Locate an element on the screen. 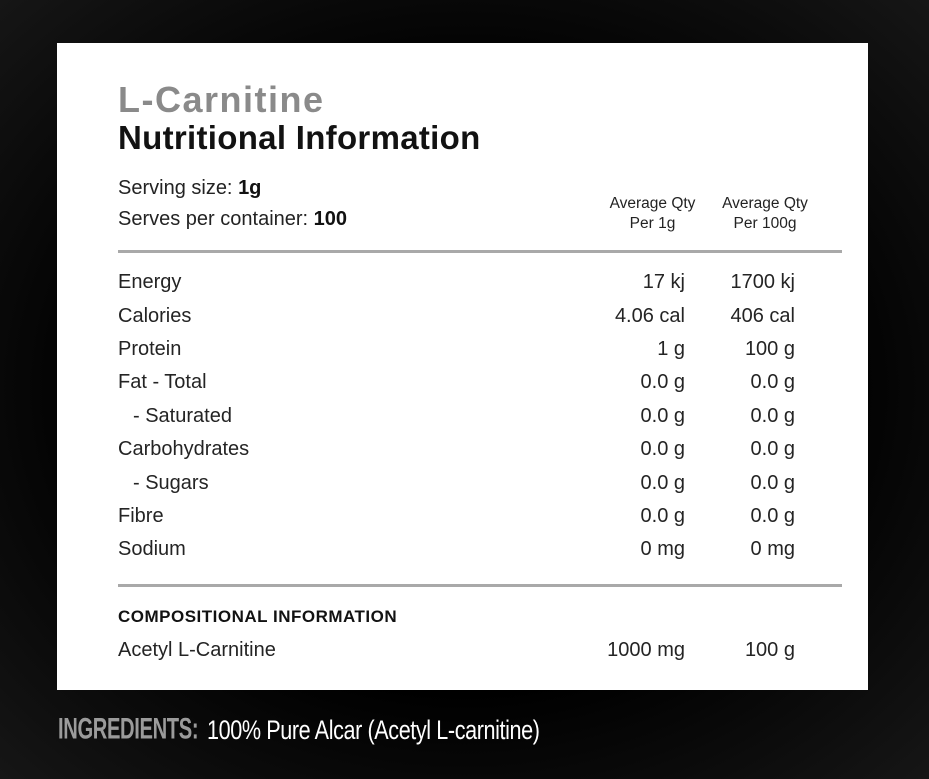 The width and height of the screenshot is (929, 779). serves-label: Serves per container: is located at coordinates (213, 219).